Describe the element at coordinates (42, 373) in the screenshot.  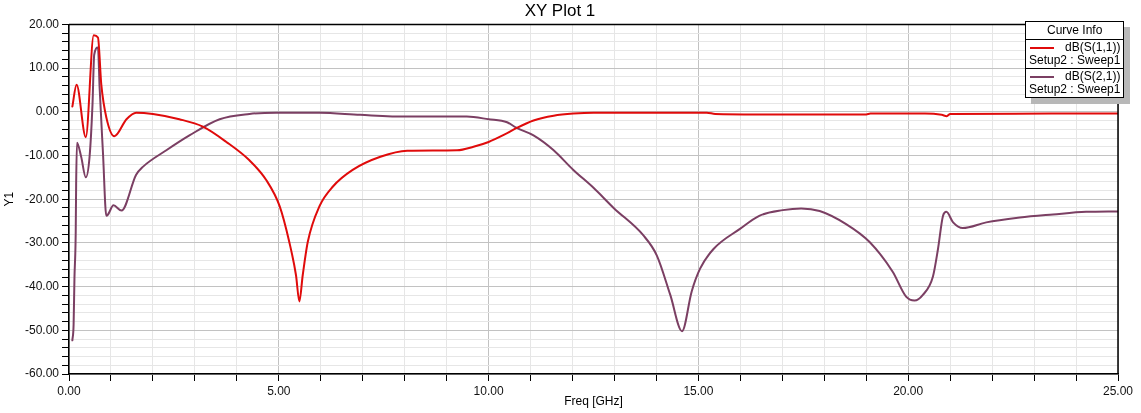
I see `y-tick-label: -60.00` at that location.